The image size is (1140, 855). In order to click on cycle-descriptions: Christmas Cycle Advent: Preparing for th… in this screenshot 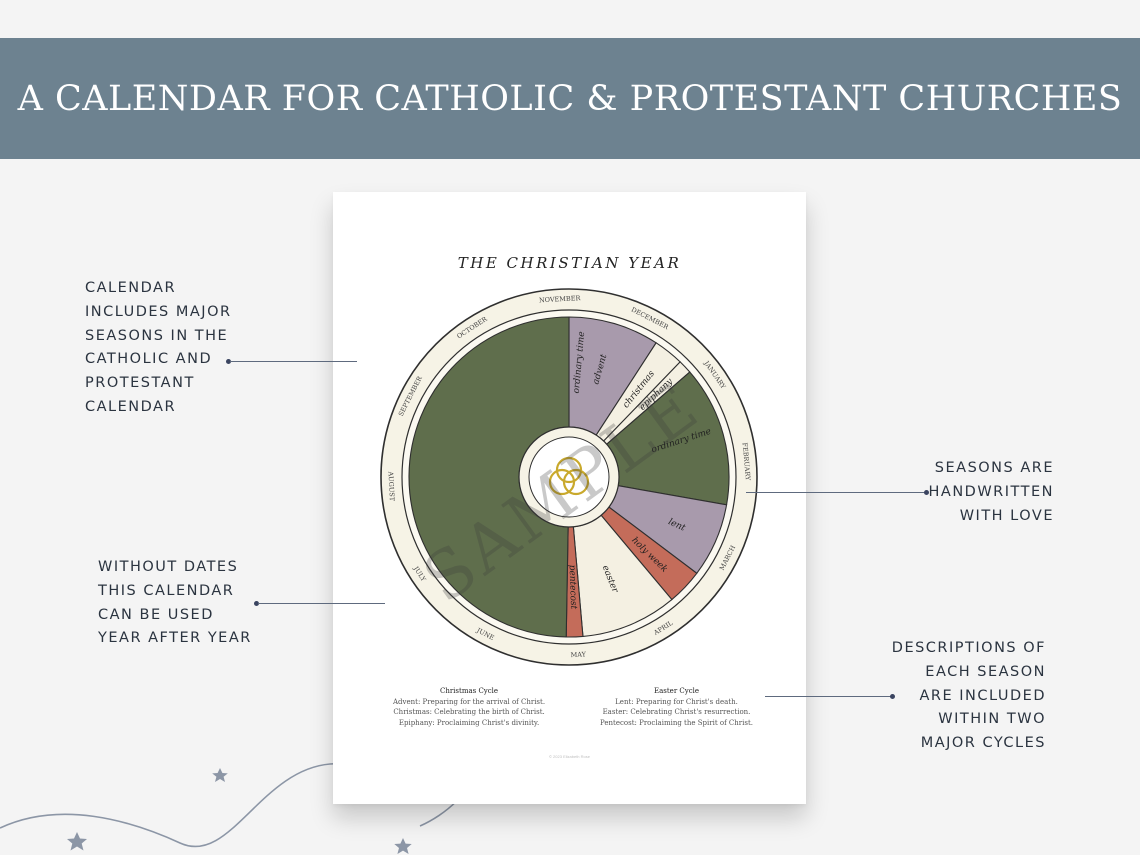, I will do `click(573, 707)`.